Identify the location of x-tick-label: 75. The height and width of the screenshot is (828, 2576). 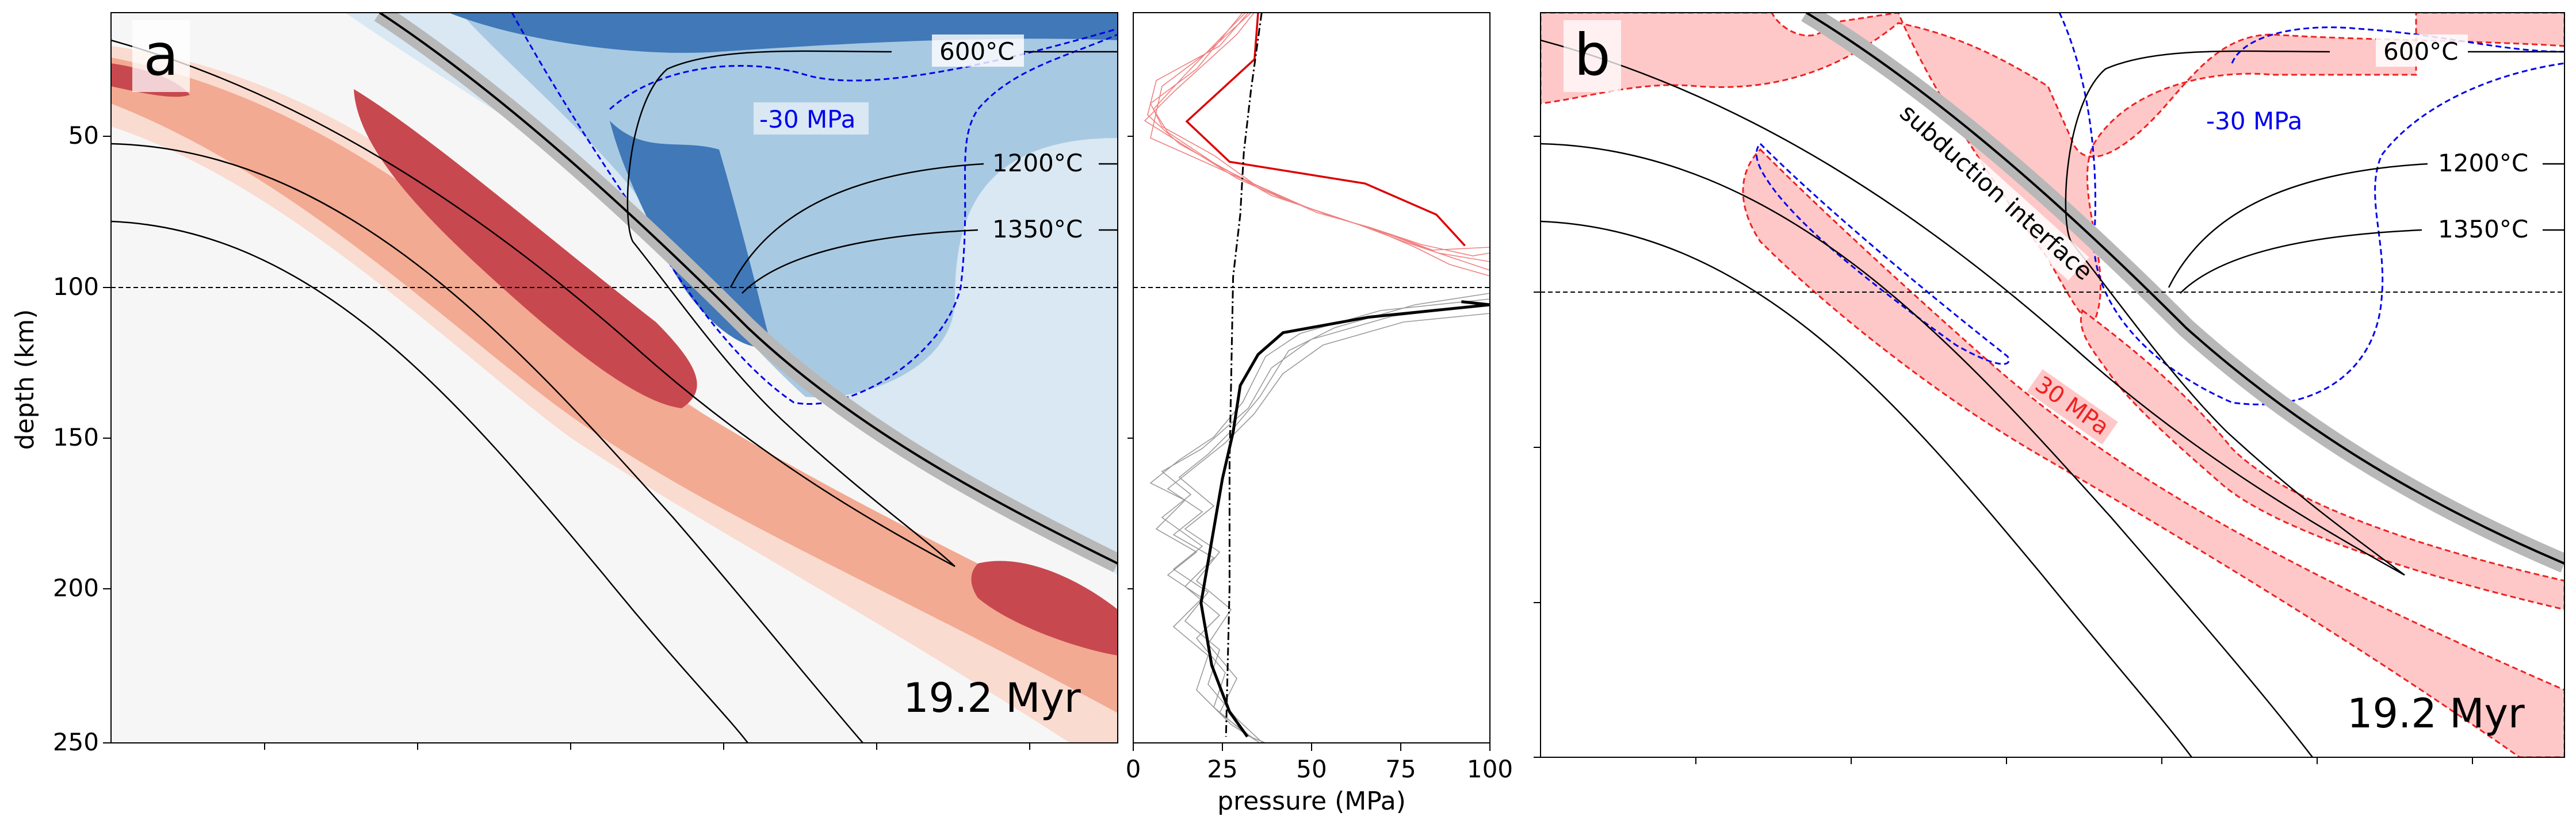
(1400, 769).